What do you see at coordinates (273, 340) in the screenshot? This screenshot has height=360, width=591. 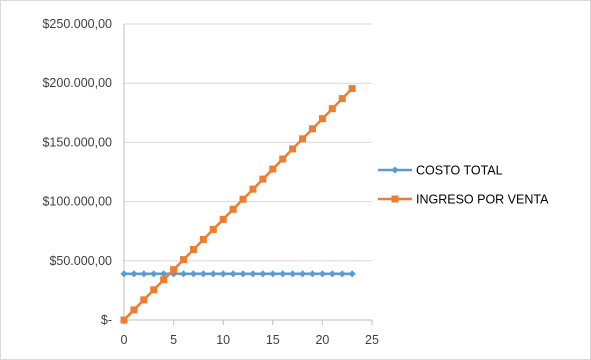 I see `x-tick-label: 15` at bounding box center [273, 340].